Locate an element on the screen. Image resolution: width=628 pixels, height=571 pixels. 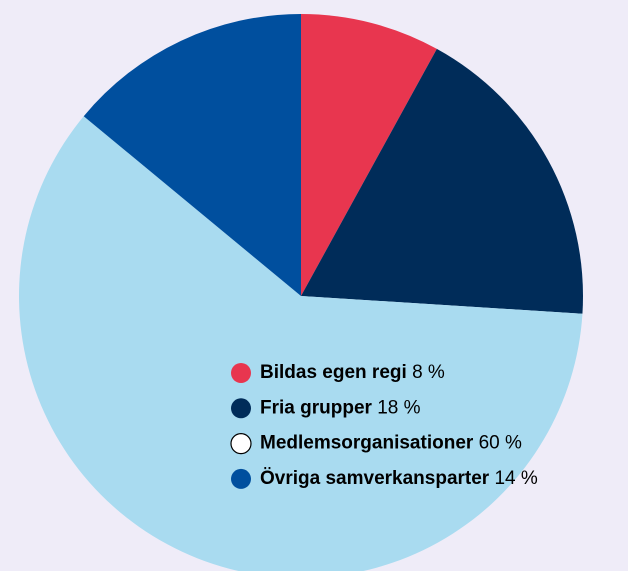
legend-entry: Övriga samverkansparter 14 % is located at coordinates (399, 478).